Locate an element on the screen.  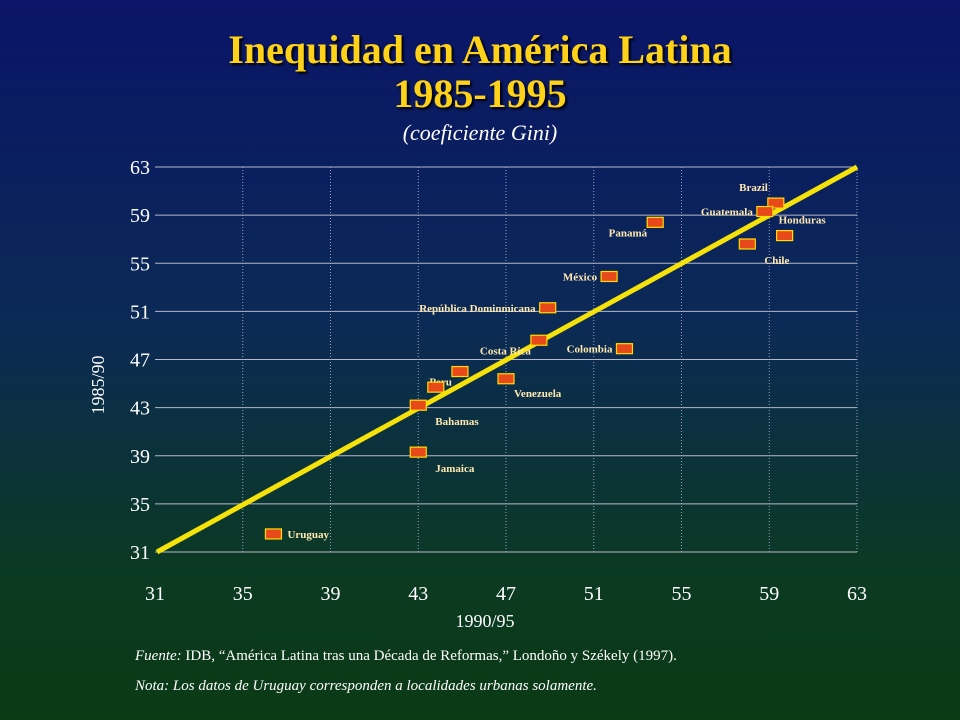
x-tick-label-1: 35 is located at coordinates (243, 594).